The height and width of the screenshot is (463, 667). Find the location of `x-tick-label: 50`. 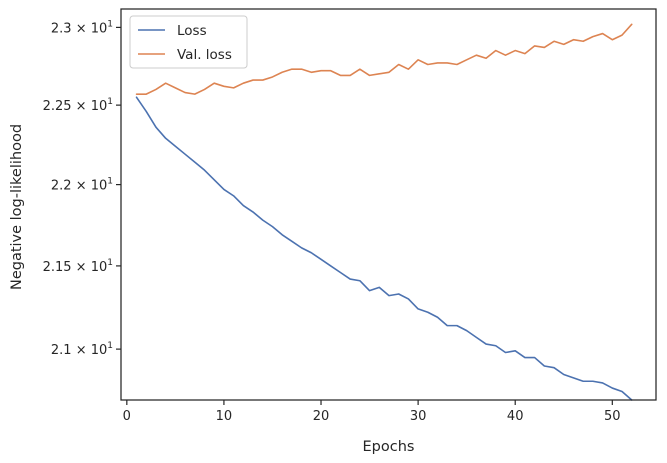

x-tick-label: 50 is located at coordinates (612, 416).